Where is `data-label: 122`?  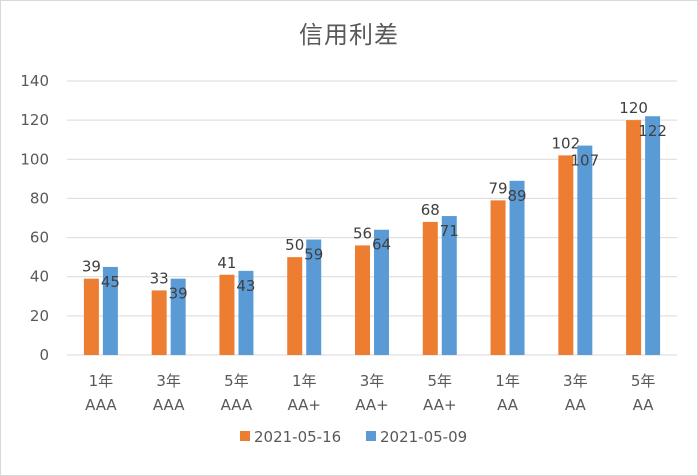 data-label: 122 is located at coordinates (652, 131).